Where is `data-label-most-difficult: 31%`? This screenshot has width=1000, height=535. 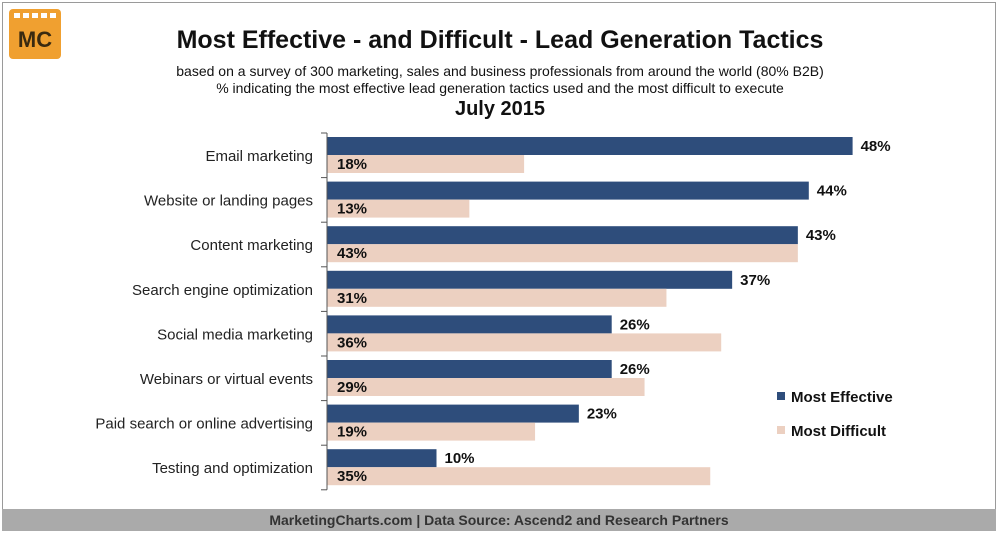
data-label-most-difficult: 31% is located at coordinates (352, 298).